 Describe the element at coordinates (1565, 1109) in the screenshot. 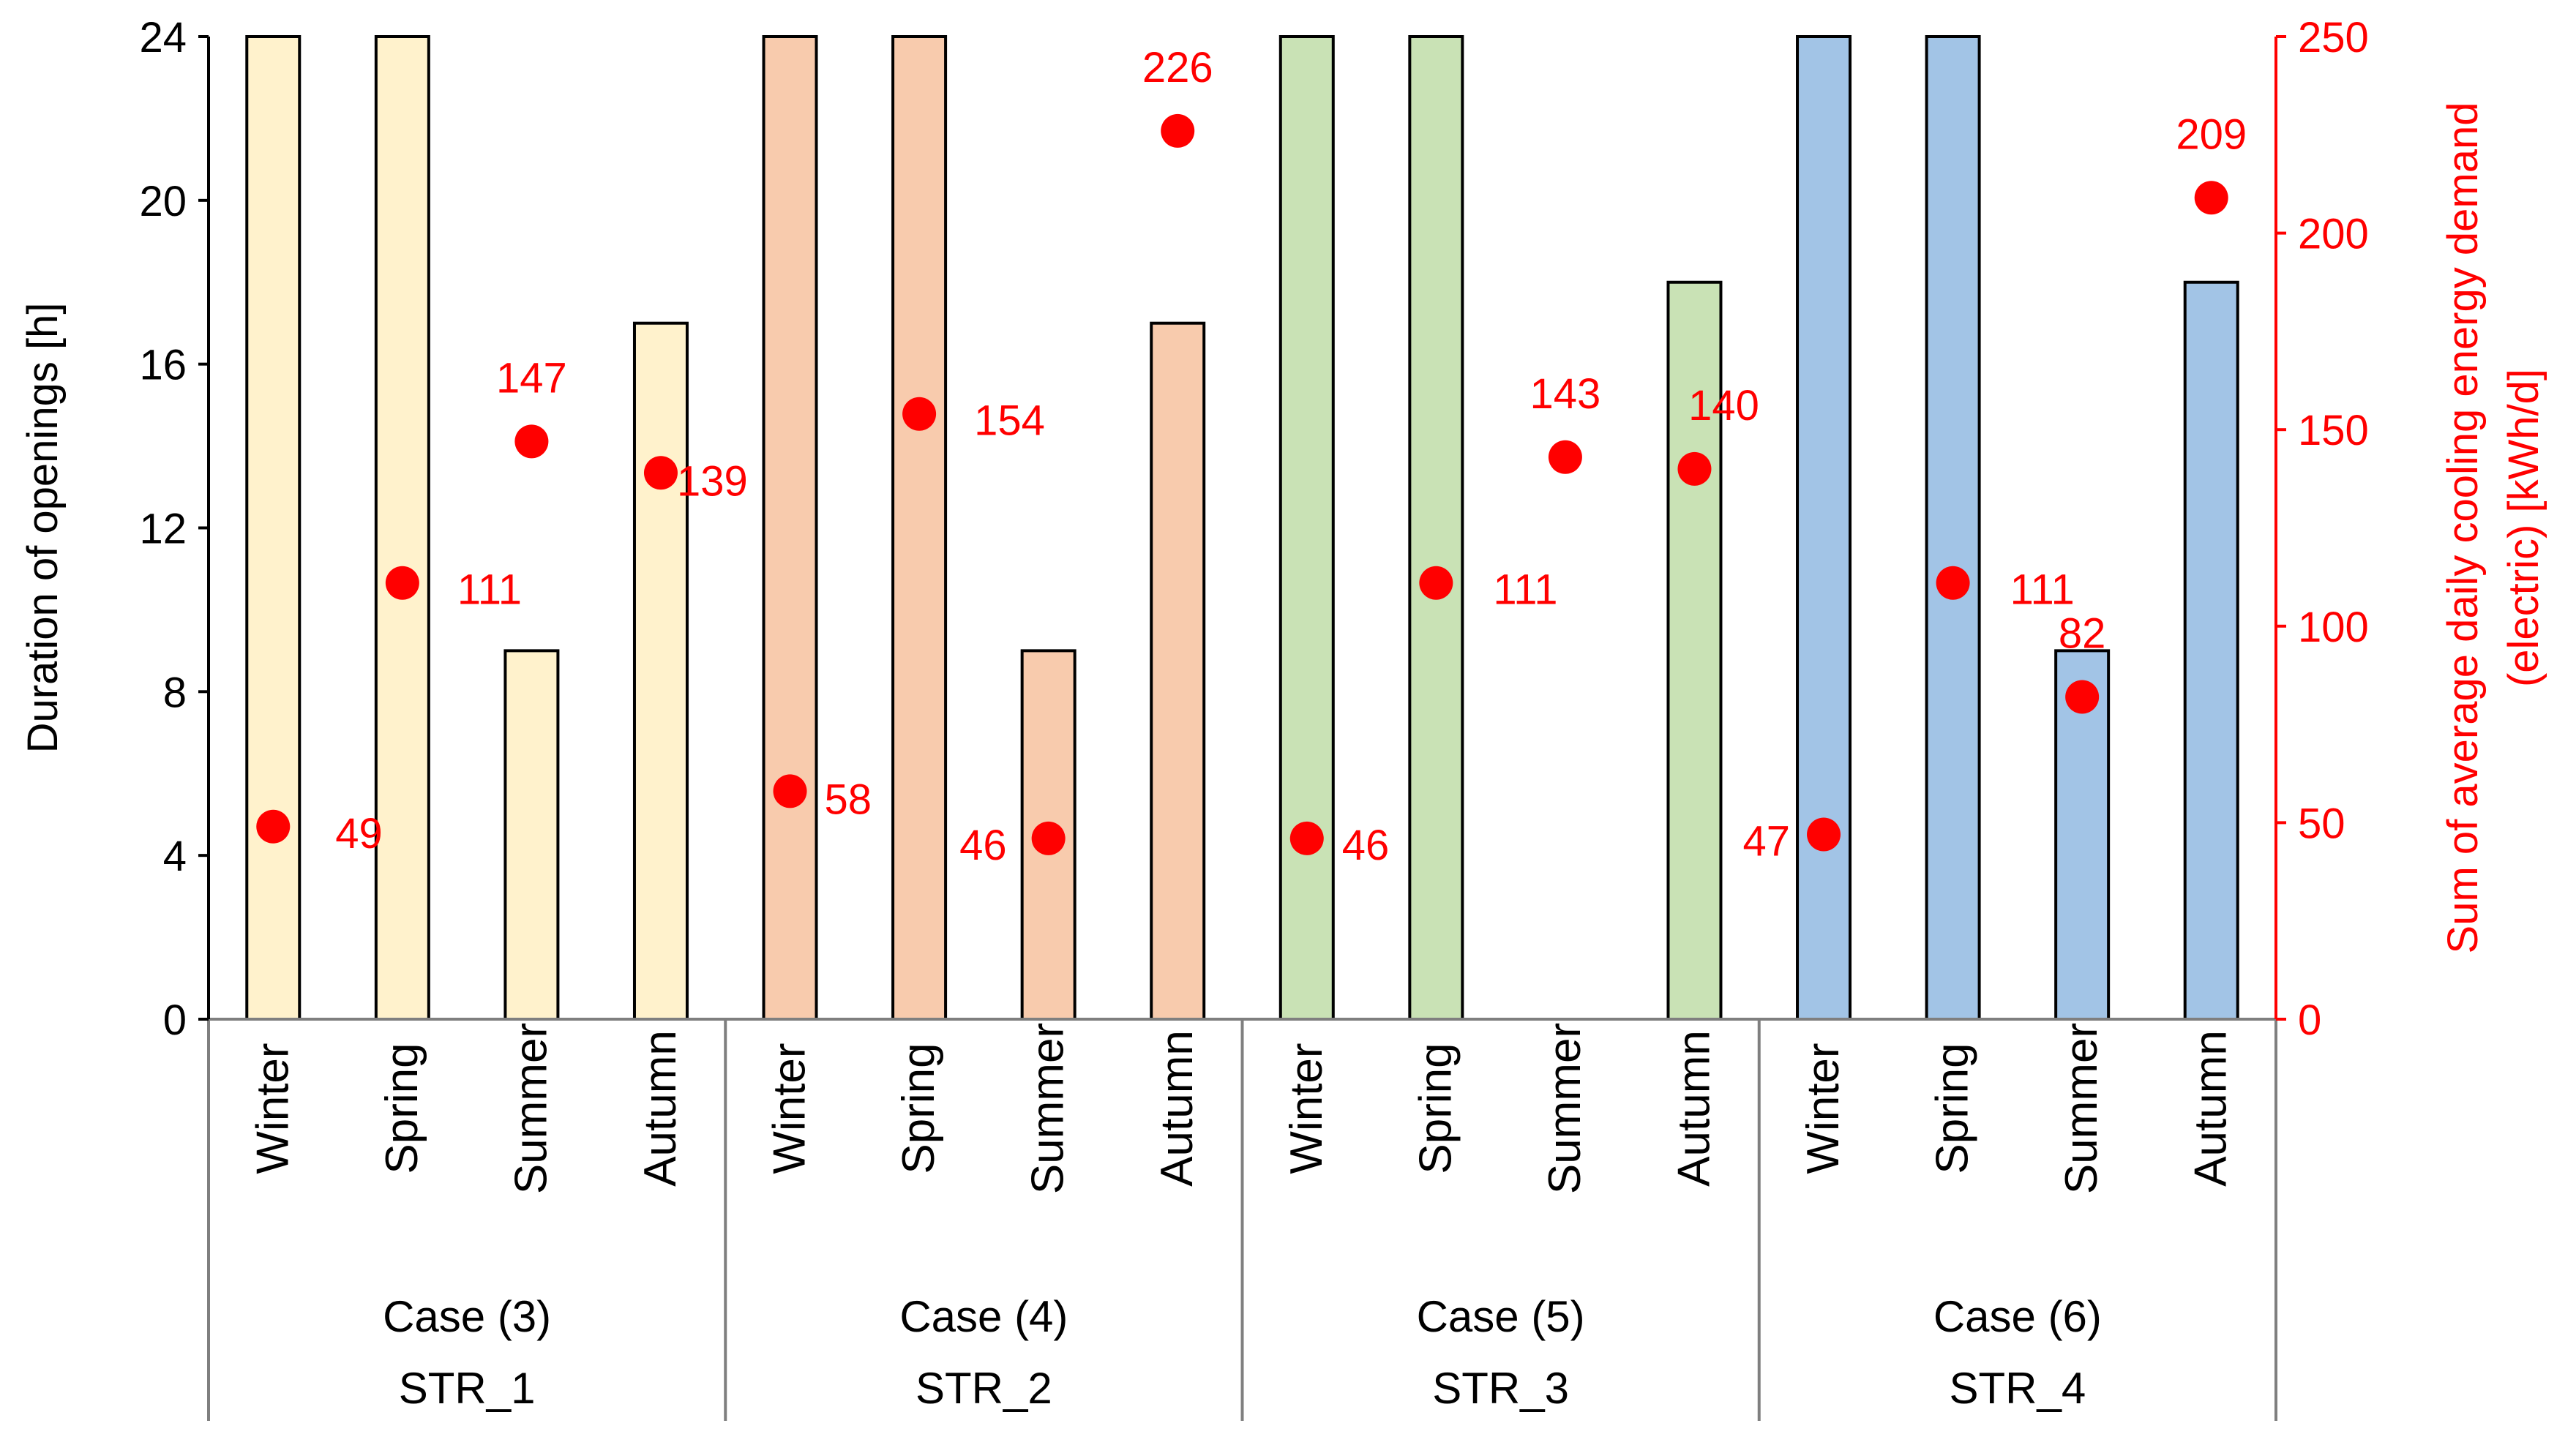

I see `season-label-STR_3-summer: Summer` at that location.